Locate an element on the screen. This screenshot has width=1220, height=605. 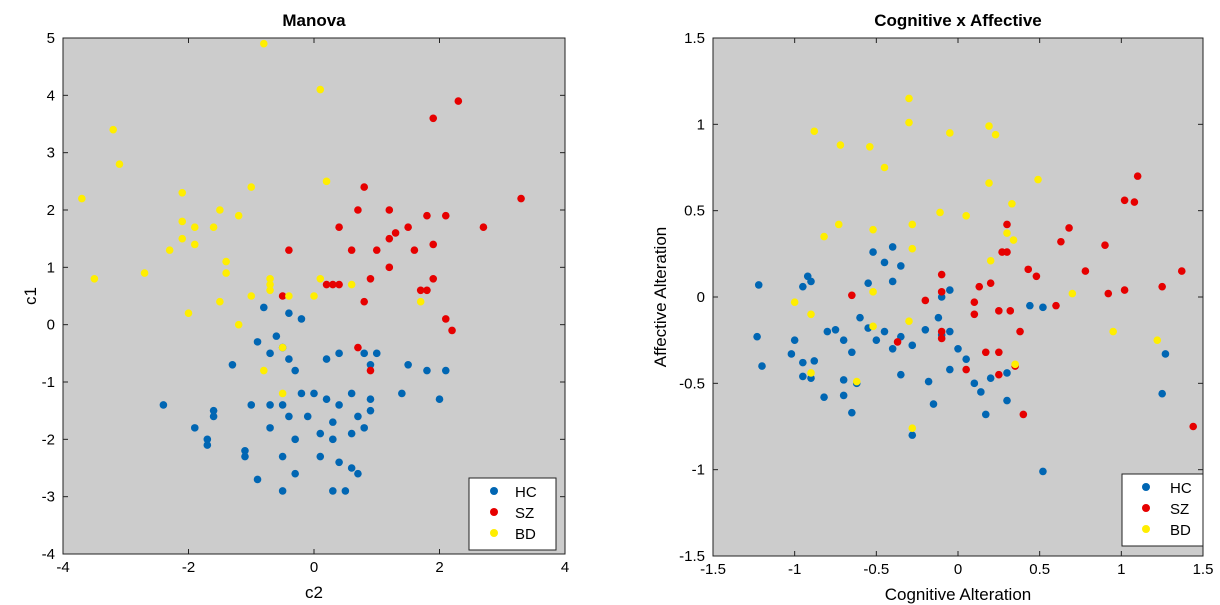
cognitive-affective-x-tick-label: -1 is located at coordinates (794, 569).